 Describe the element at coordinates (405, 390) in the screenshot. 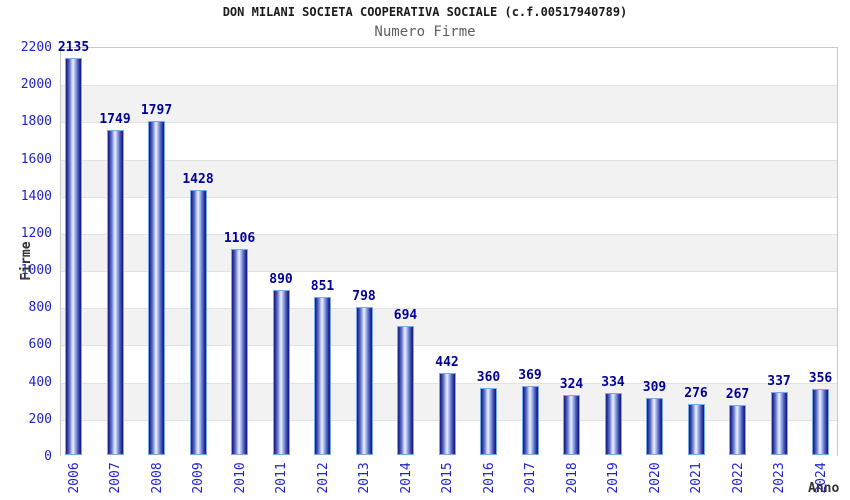

I see `bar-2014` at that location.